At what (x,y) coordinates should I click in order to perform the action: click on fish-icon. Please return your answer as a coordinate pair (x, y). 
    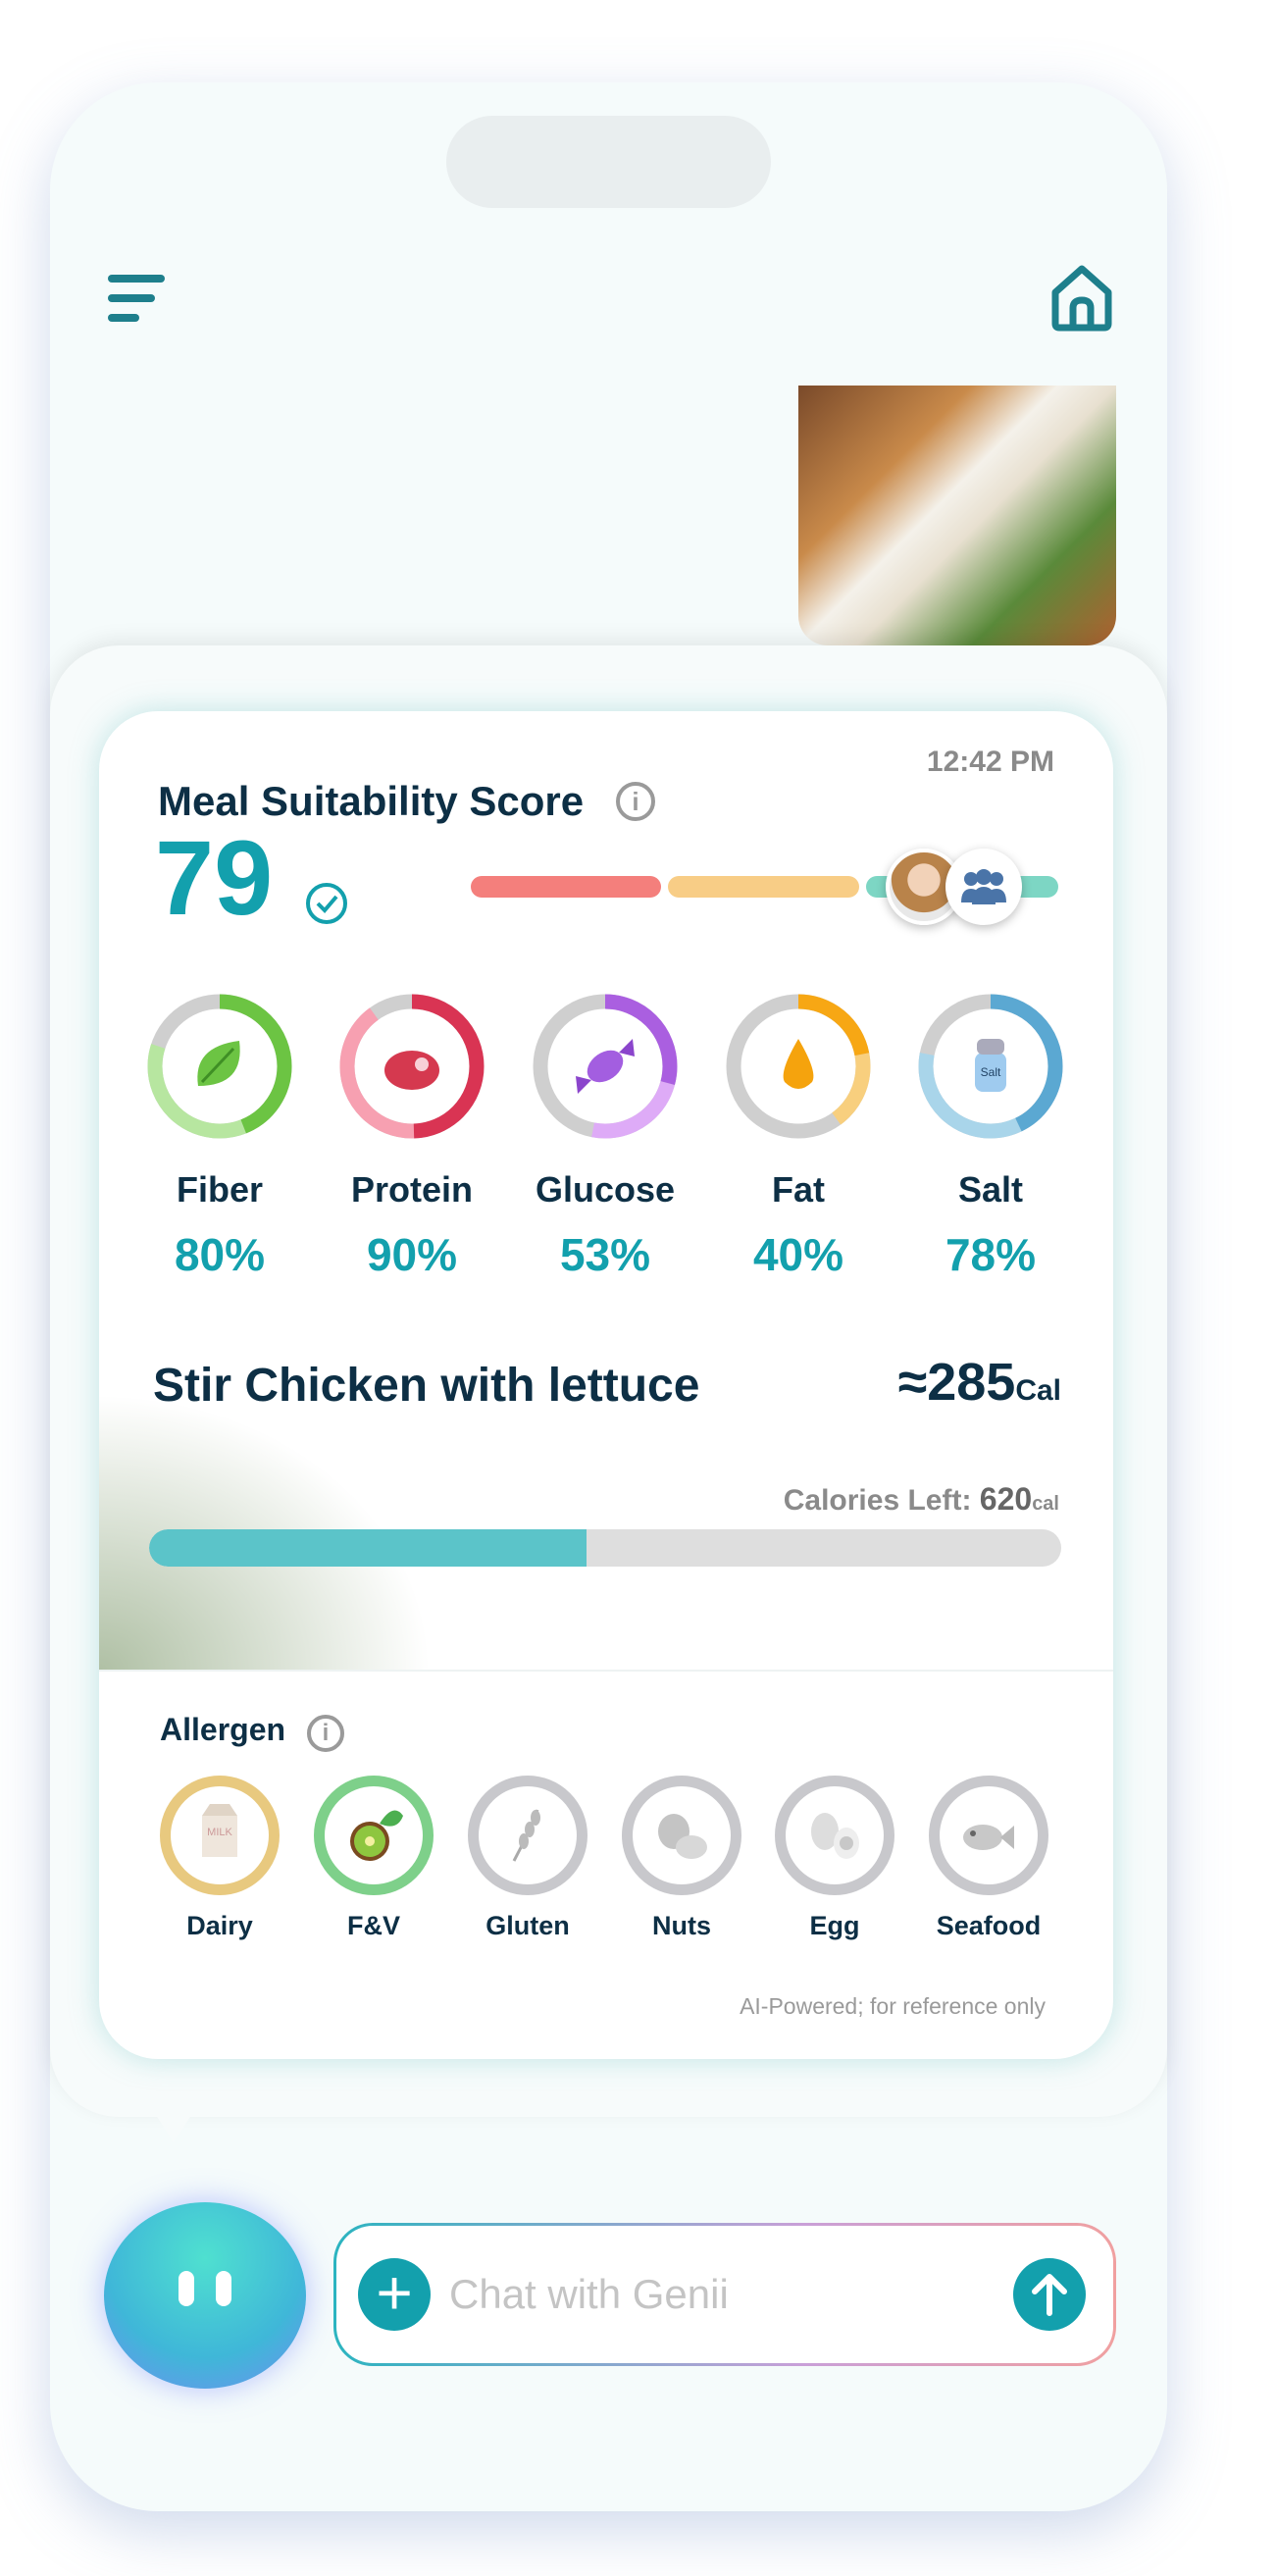
    Looking at the image, I should click on (988, 1837).